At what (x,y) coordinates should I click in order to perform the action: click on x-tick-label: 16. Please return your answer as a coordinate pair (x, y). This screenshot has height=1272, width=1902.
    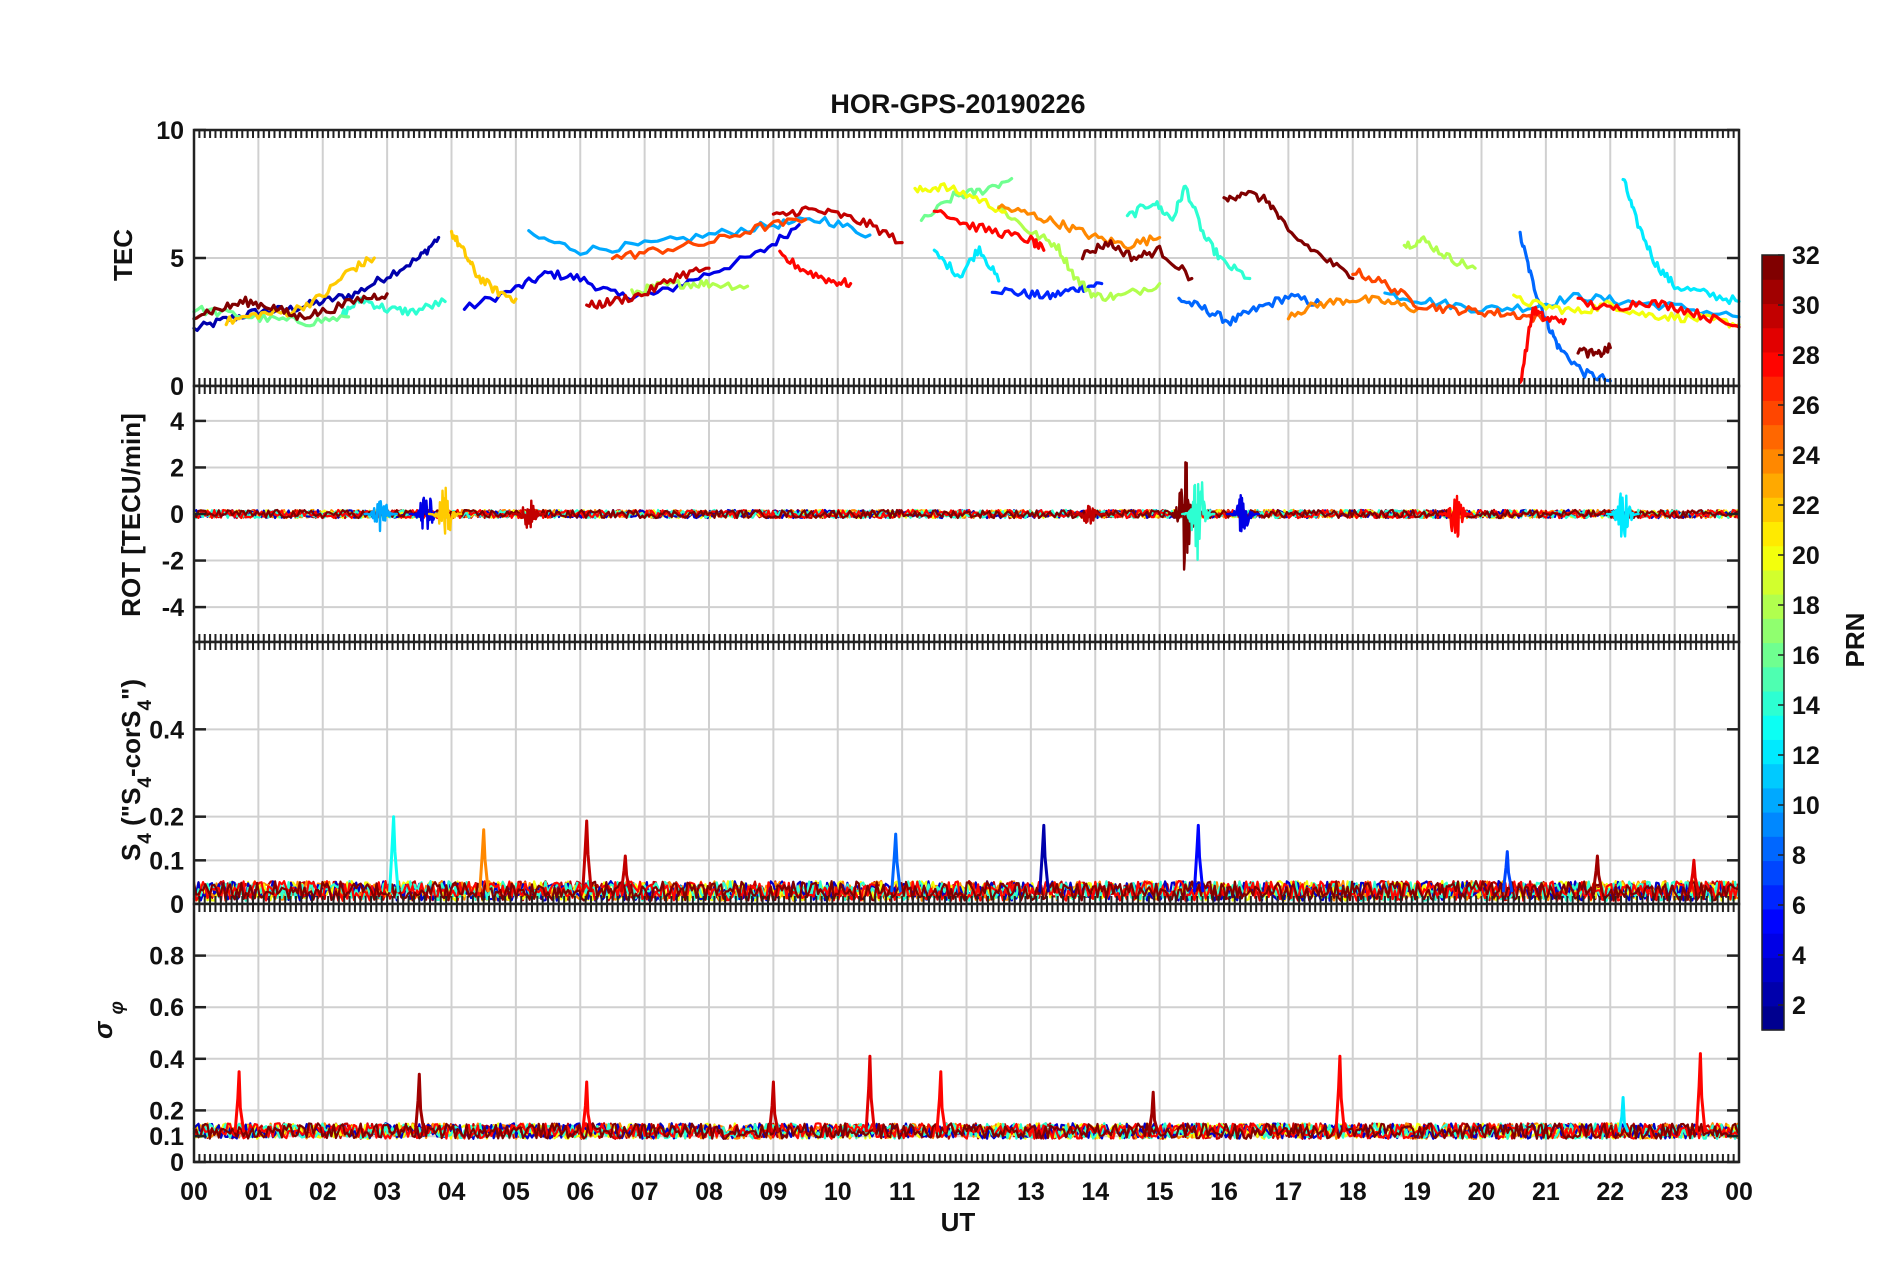
    Looking at the image, I should click on (1224, 1192).